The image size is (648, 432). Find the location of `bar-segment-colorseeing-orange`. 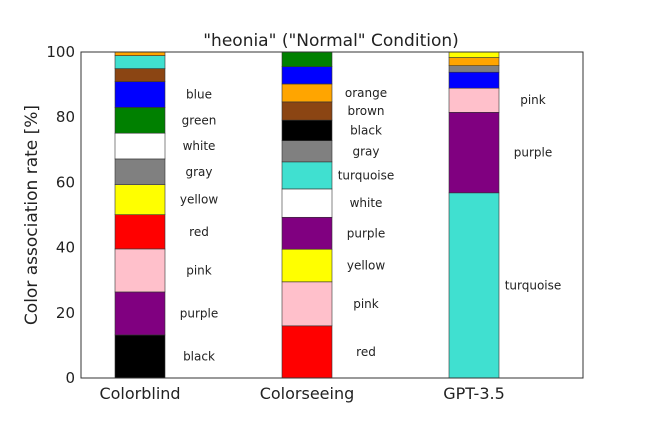

bar-segment-colorseeing-orange is located at coordinates (307, 93).